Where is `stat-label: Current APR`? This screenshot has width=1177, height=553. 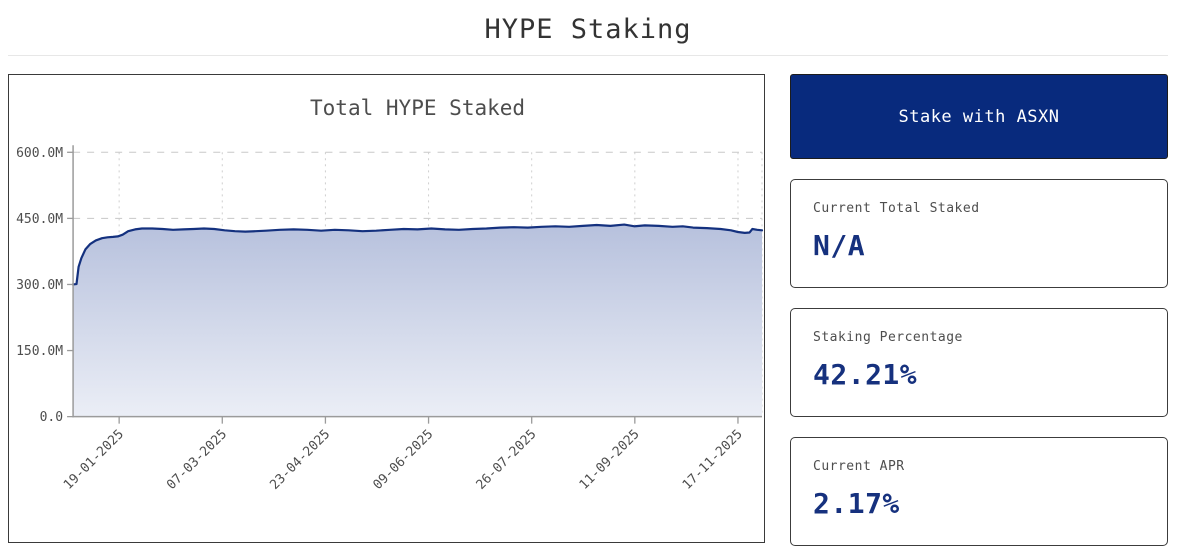 stat-label: Current APR is located at coordinates (859, 466).